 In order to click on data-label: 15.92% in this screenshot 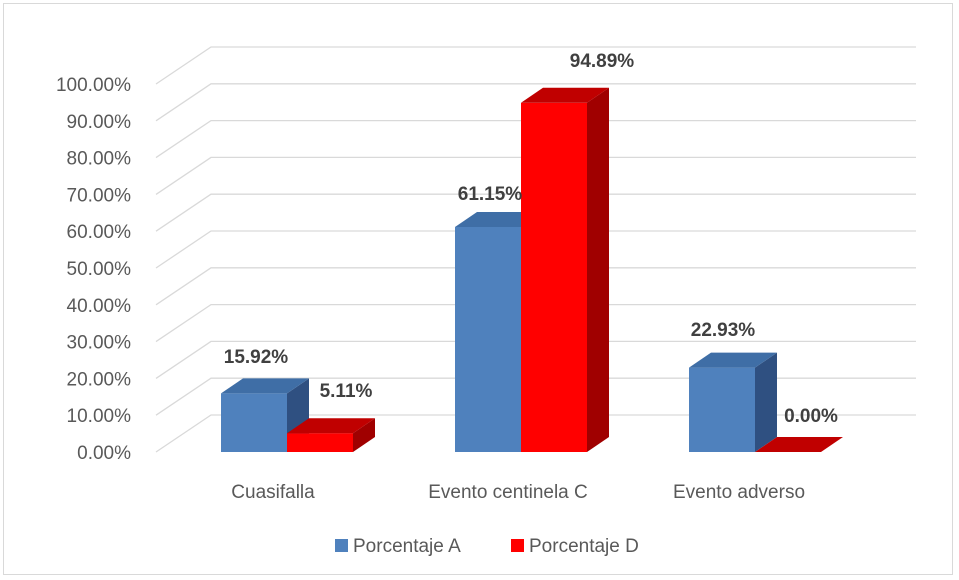, I will do `click(256, 357)`.